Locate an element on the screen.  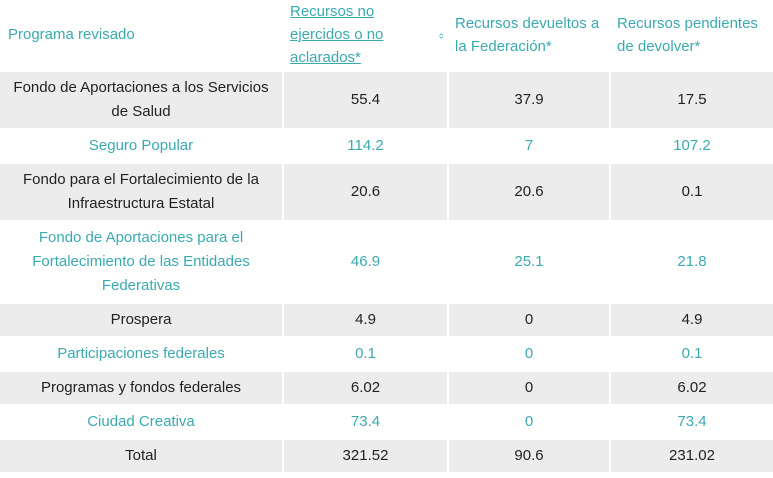
table-row: Participaciones federales 0.1 0 0.1 is located at coordinates (386, 353).